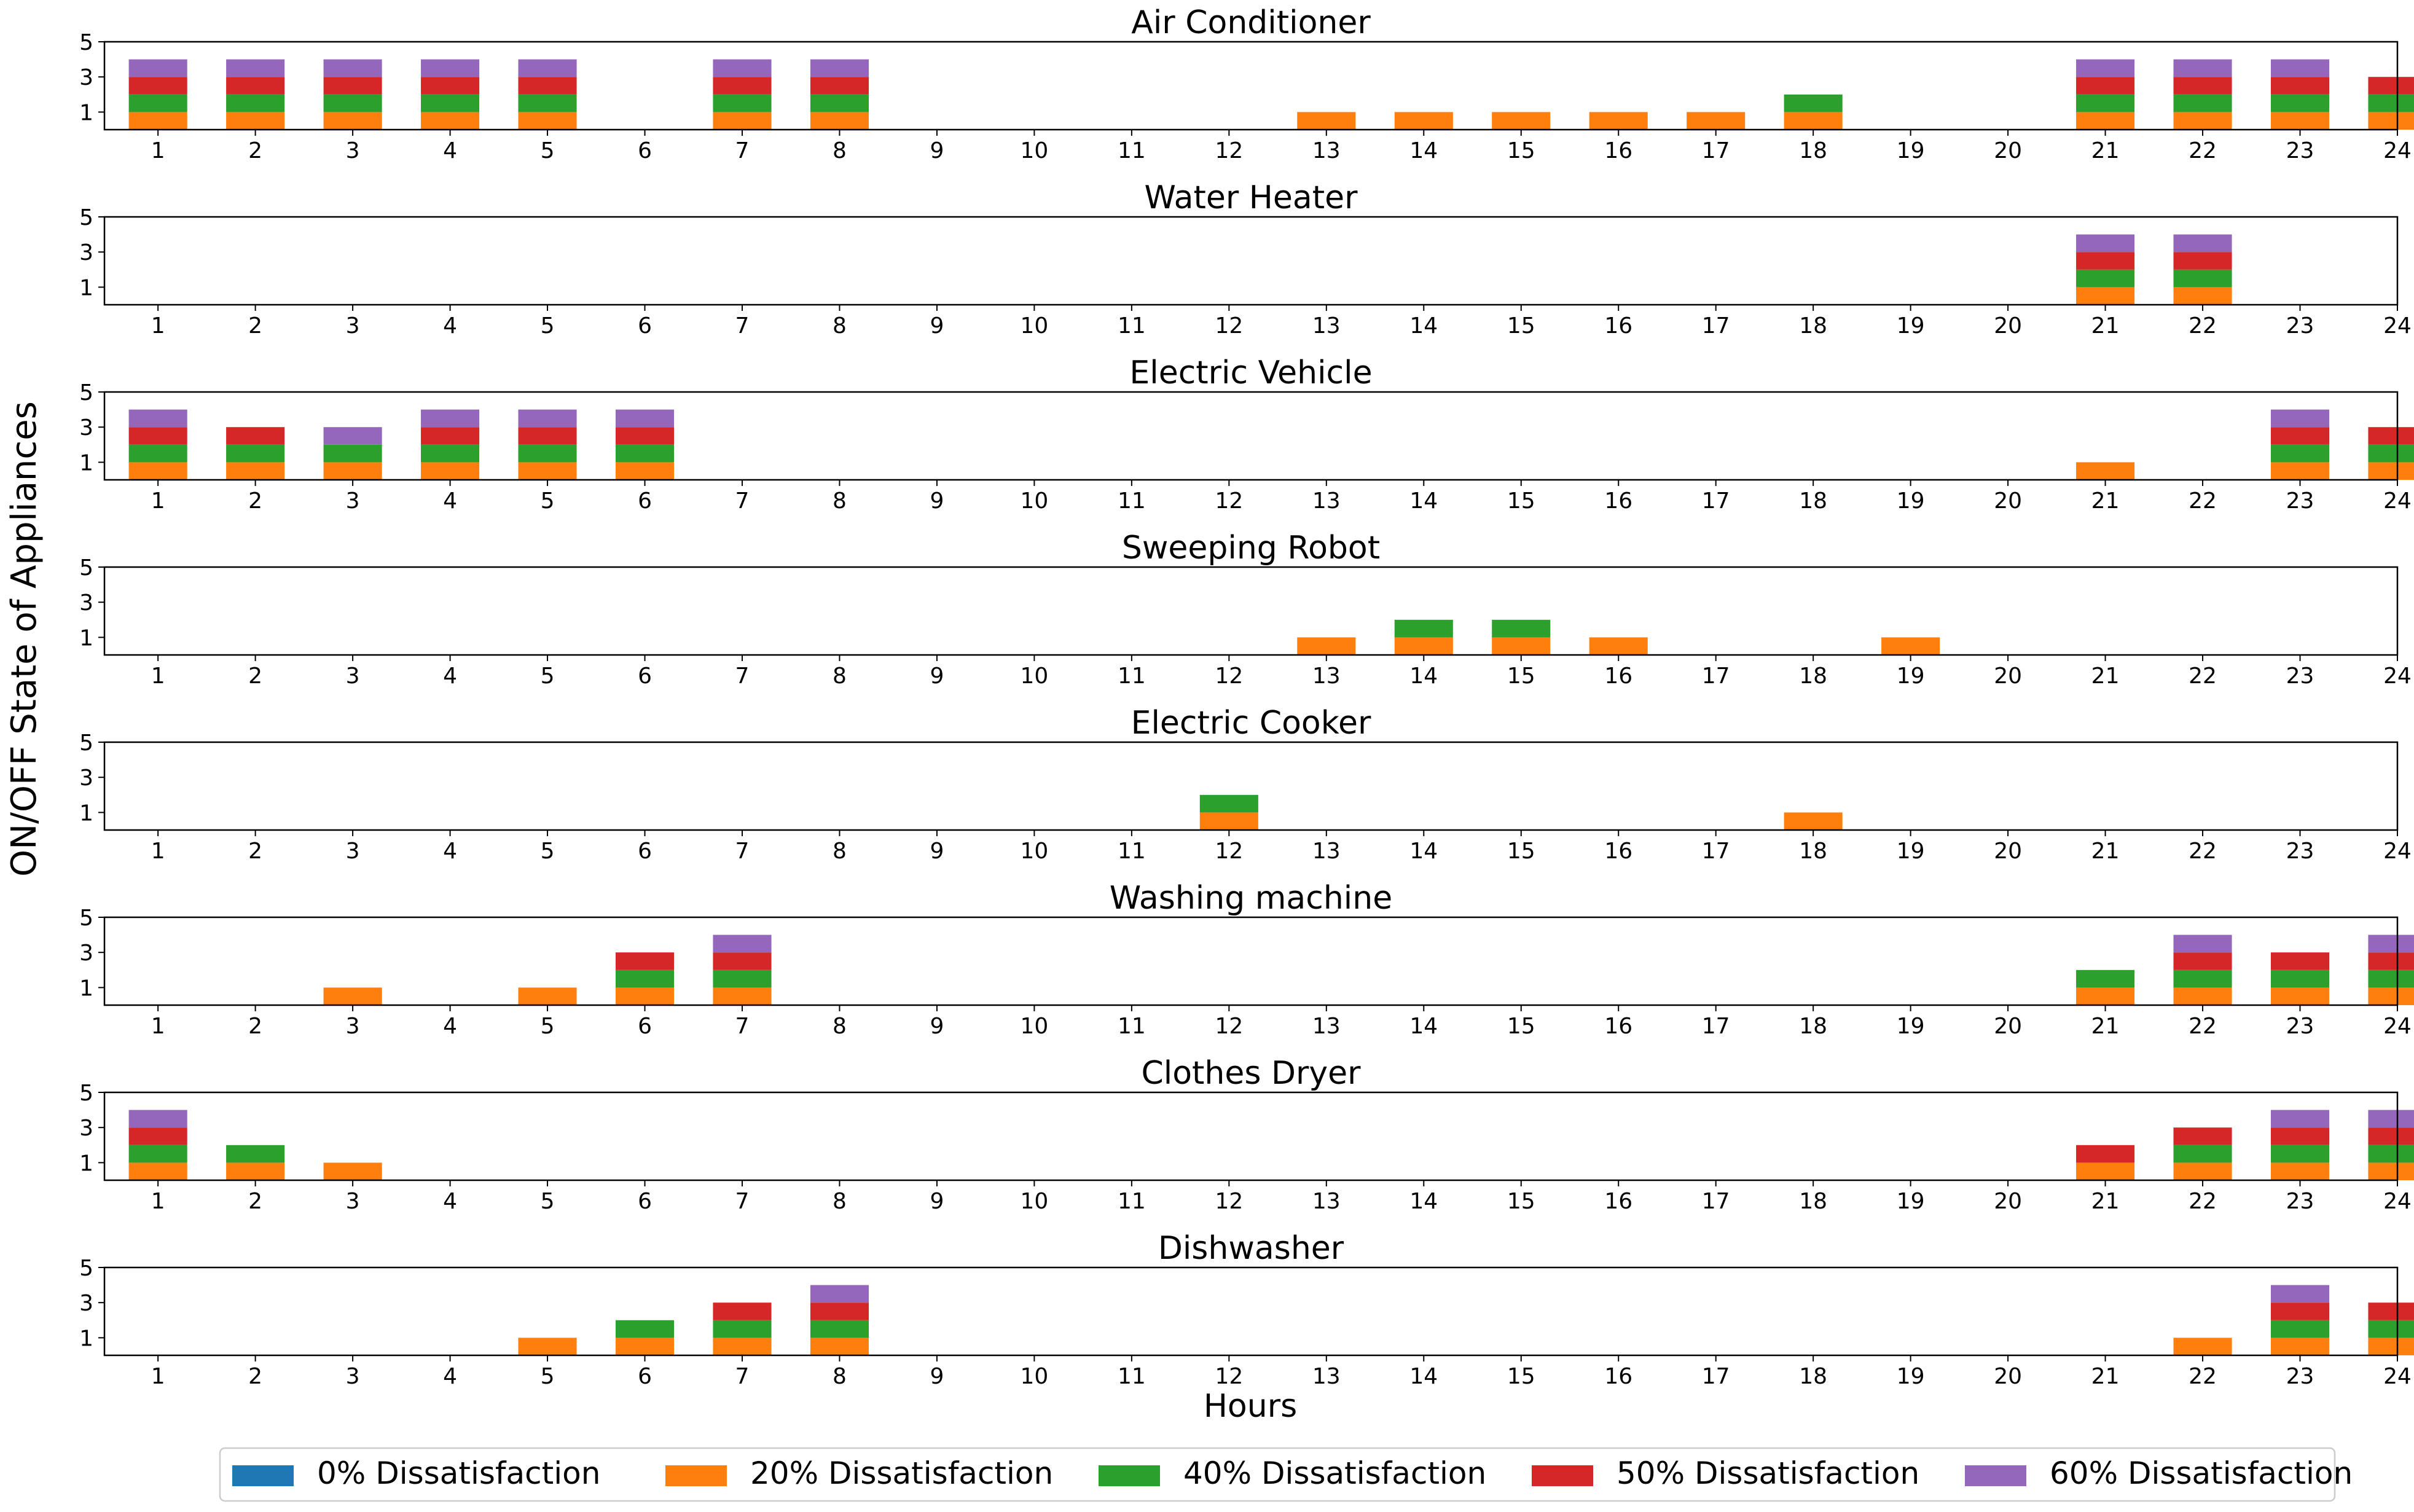  I want to click on bar-electric-vehicle-hour-23-50-dissatisfaction, so click(2300, 436).